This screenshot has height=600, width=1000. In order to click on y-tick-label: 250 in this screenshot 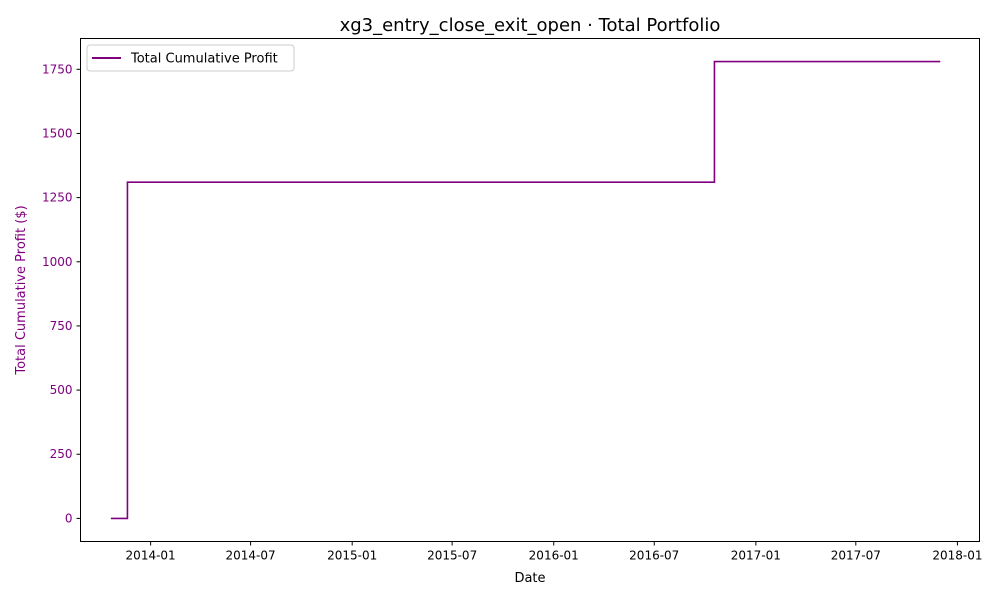, I will do `click(61, 454)`.